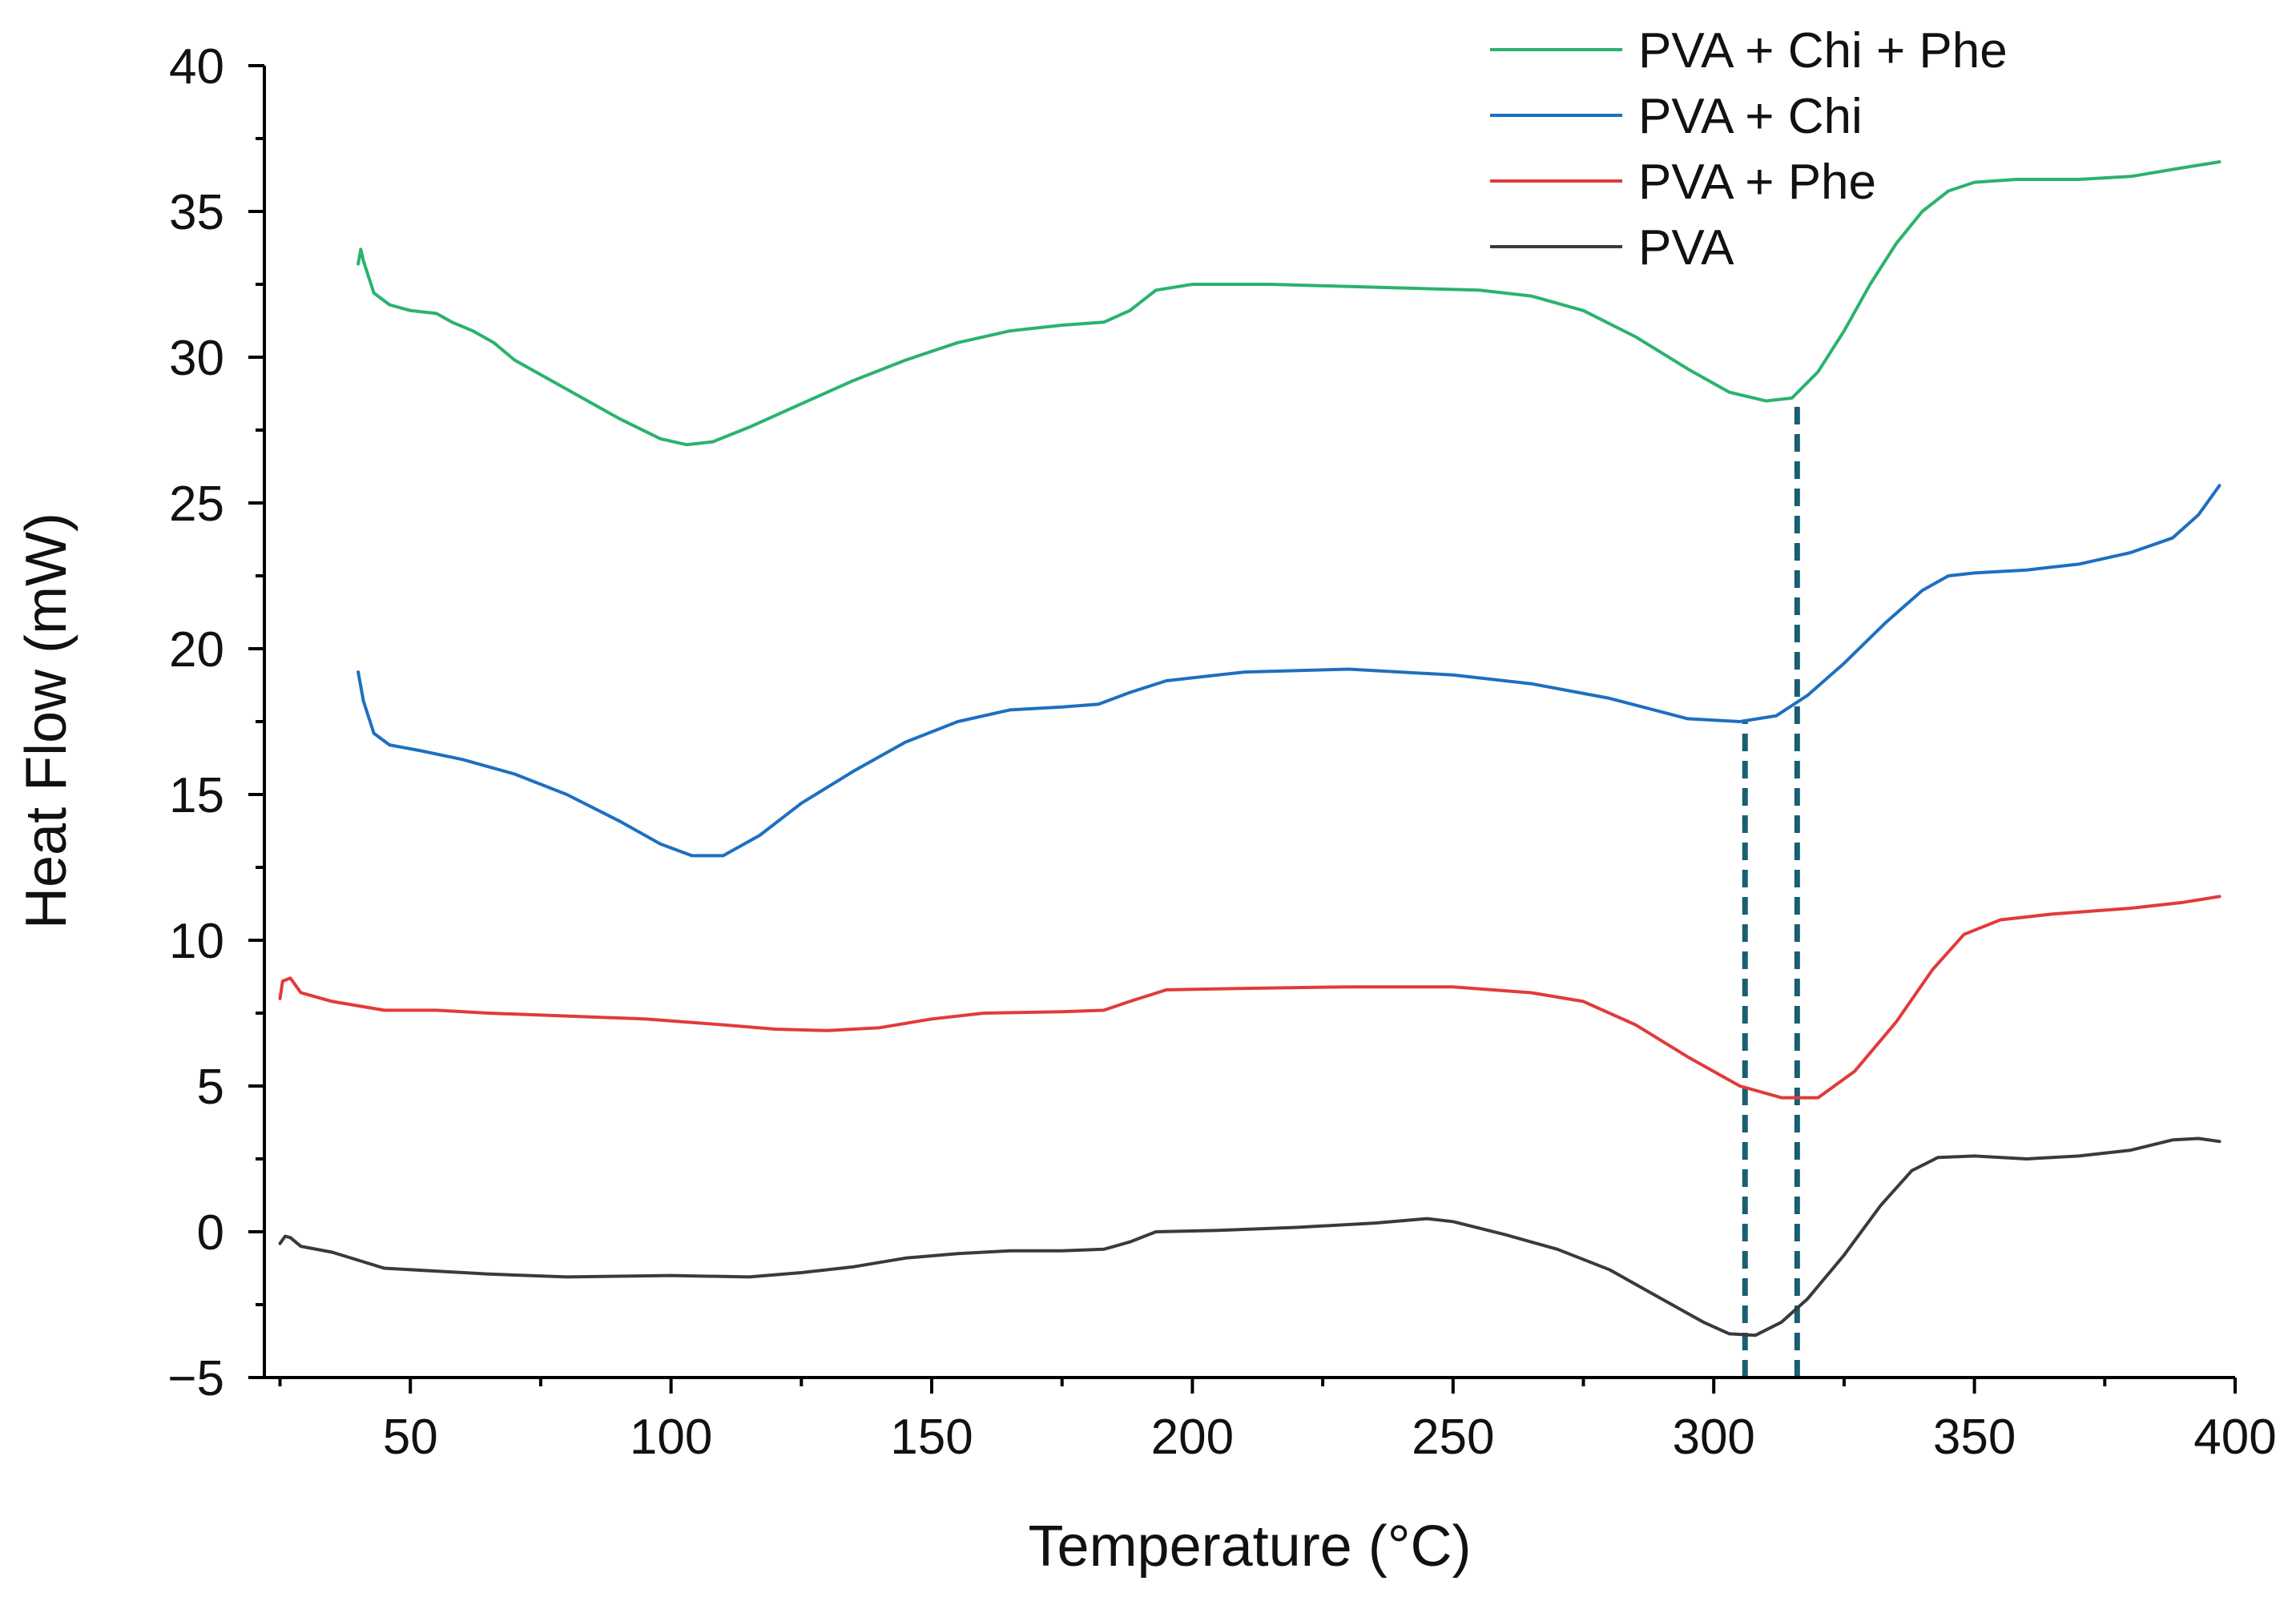  I want to click on x-tick-label: 400, so click(2234, 1438).